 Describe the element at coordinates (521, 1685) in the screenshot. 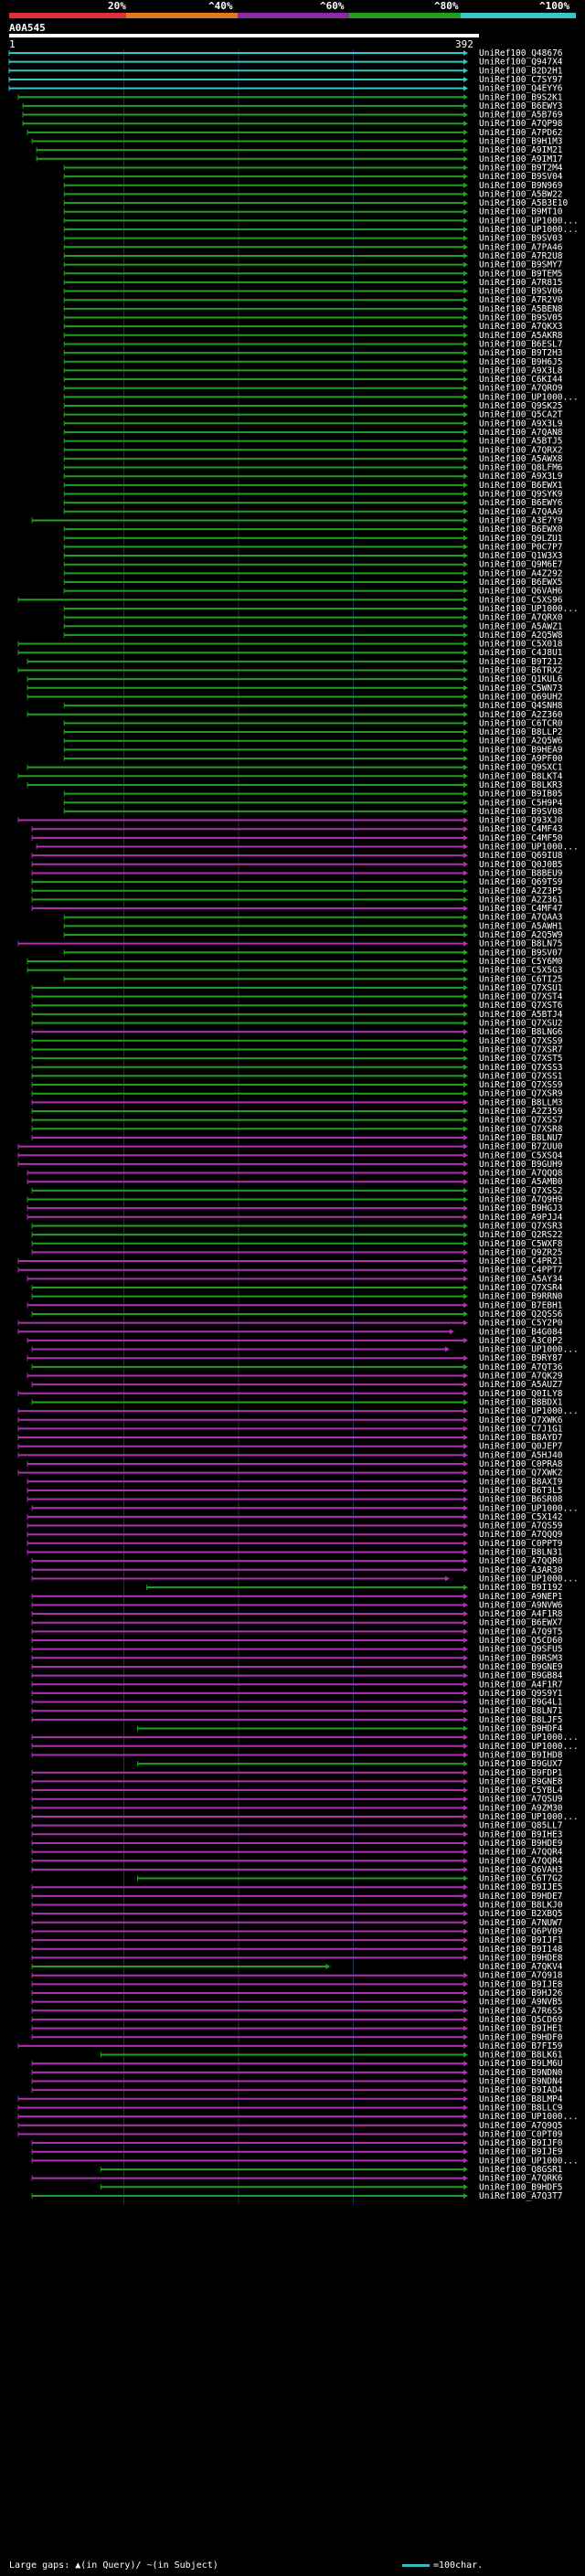

I see `hit-label: UniRef100_A4F1R7` at that location.